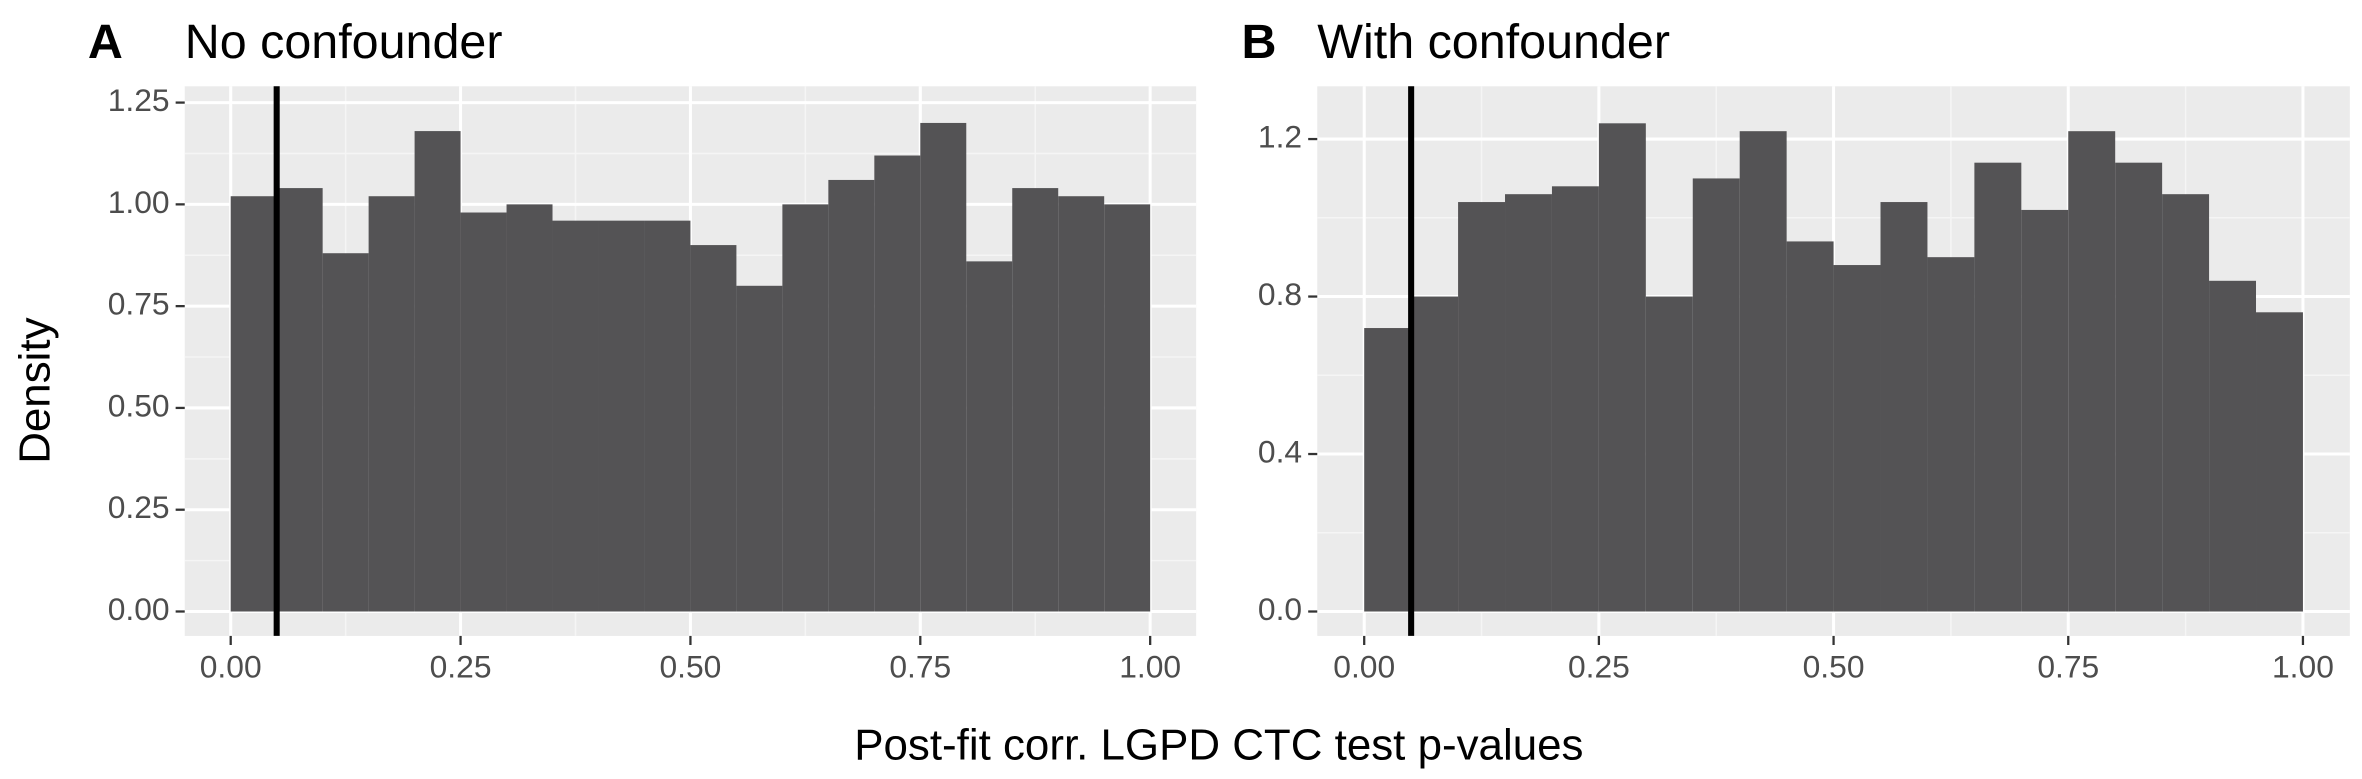 The width and height of the screenshot is (2362, 779). What do you see at coordinates (105, 42) in the screenshot?
I see `panel-tag: A` at bounding box center [105, 42].